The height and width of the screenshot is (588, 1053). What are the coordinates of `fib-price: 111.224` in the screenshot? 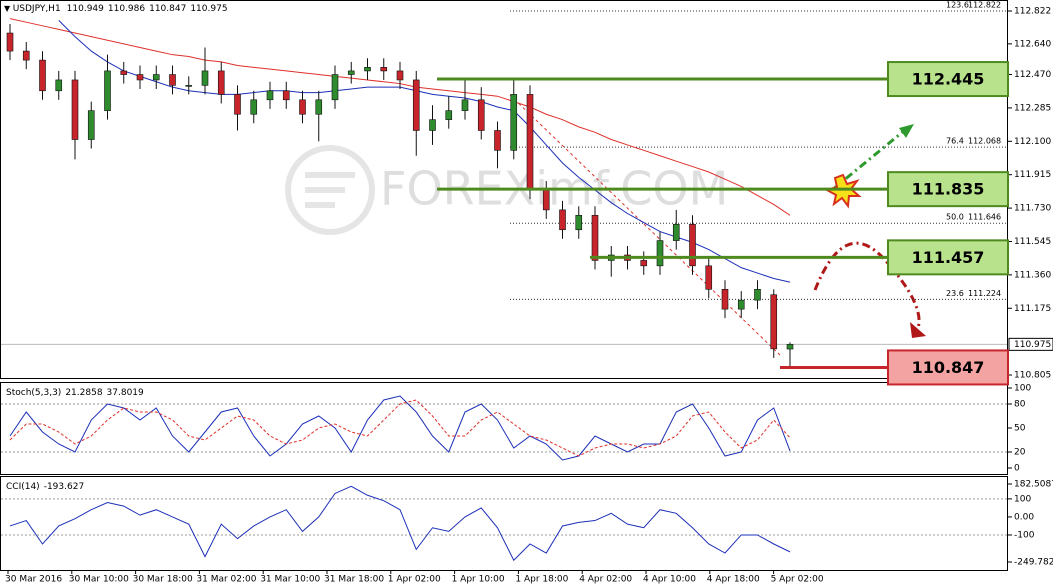 It's located at (984, 293).